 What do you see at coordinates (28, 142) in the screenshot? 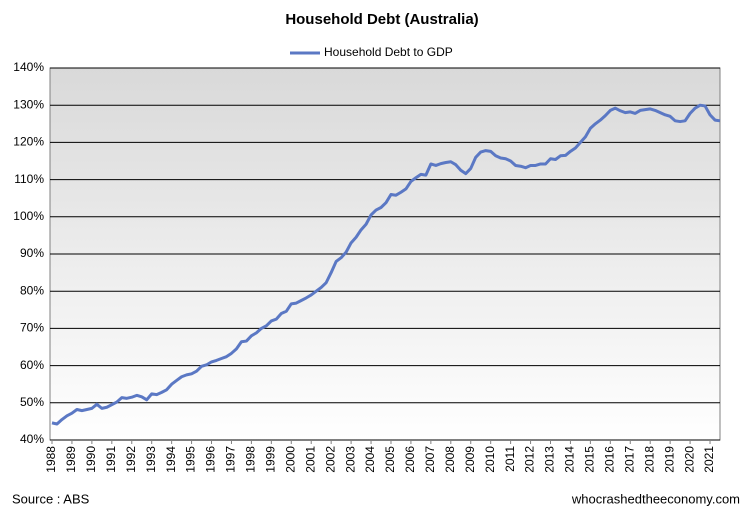
I see `y-tick-label: 120%` at bounding box center [28, 142].